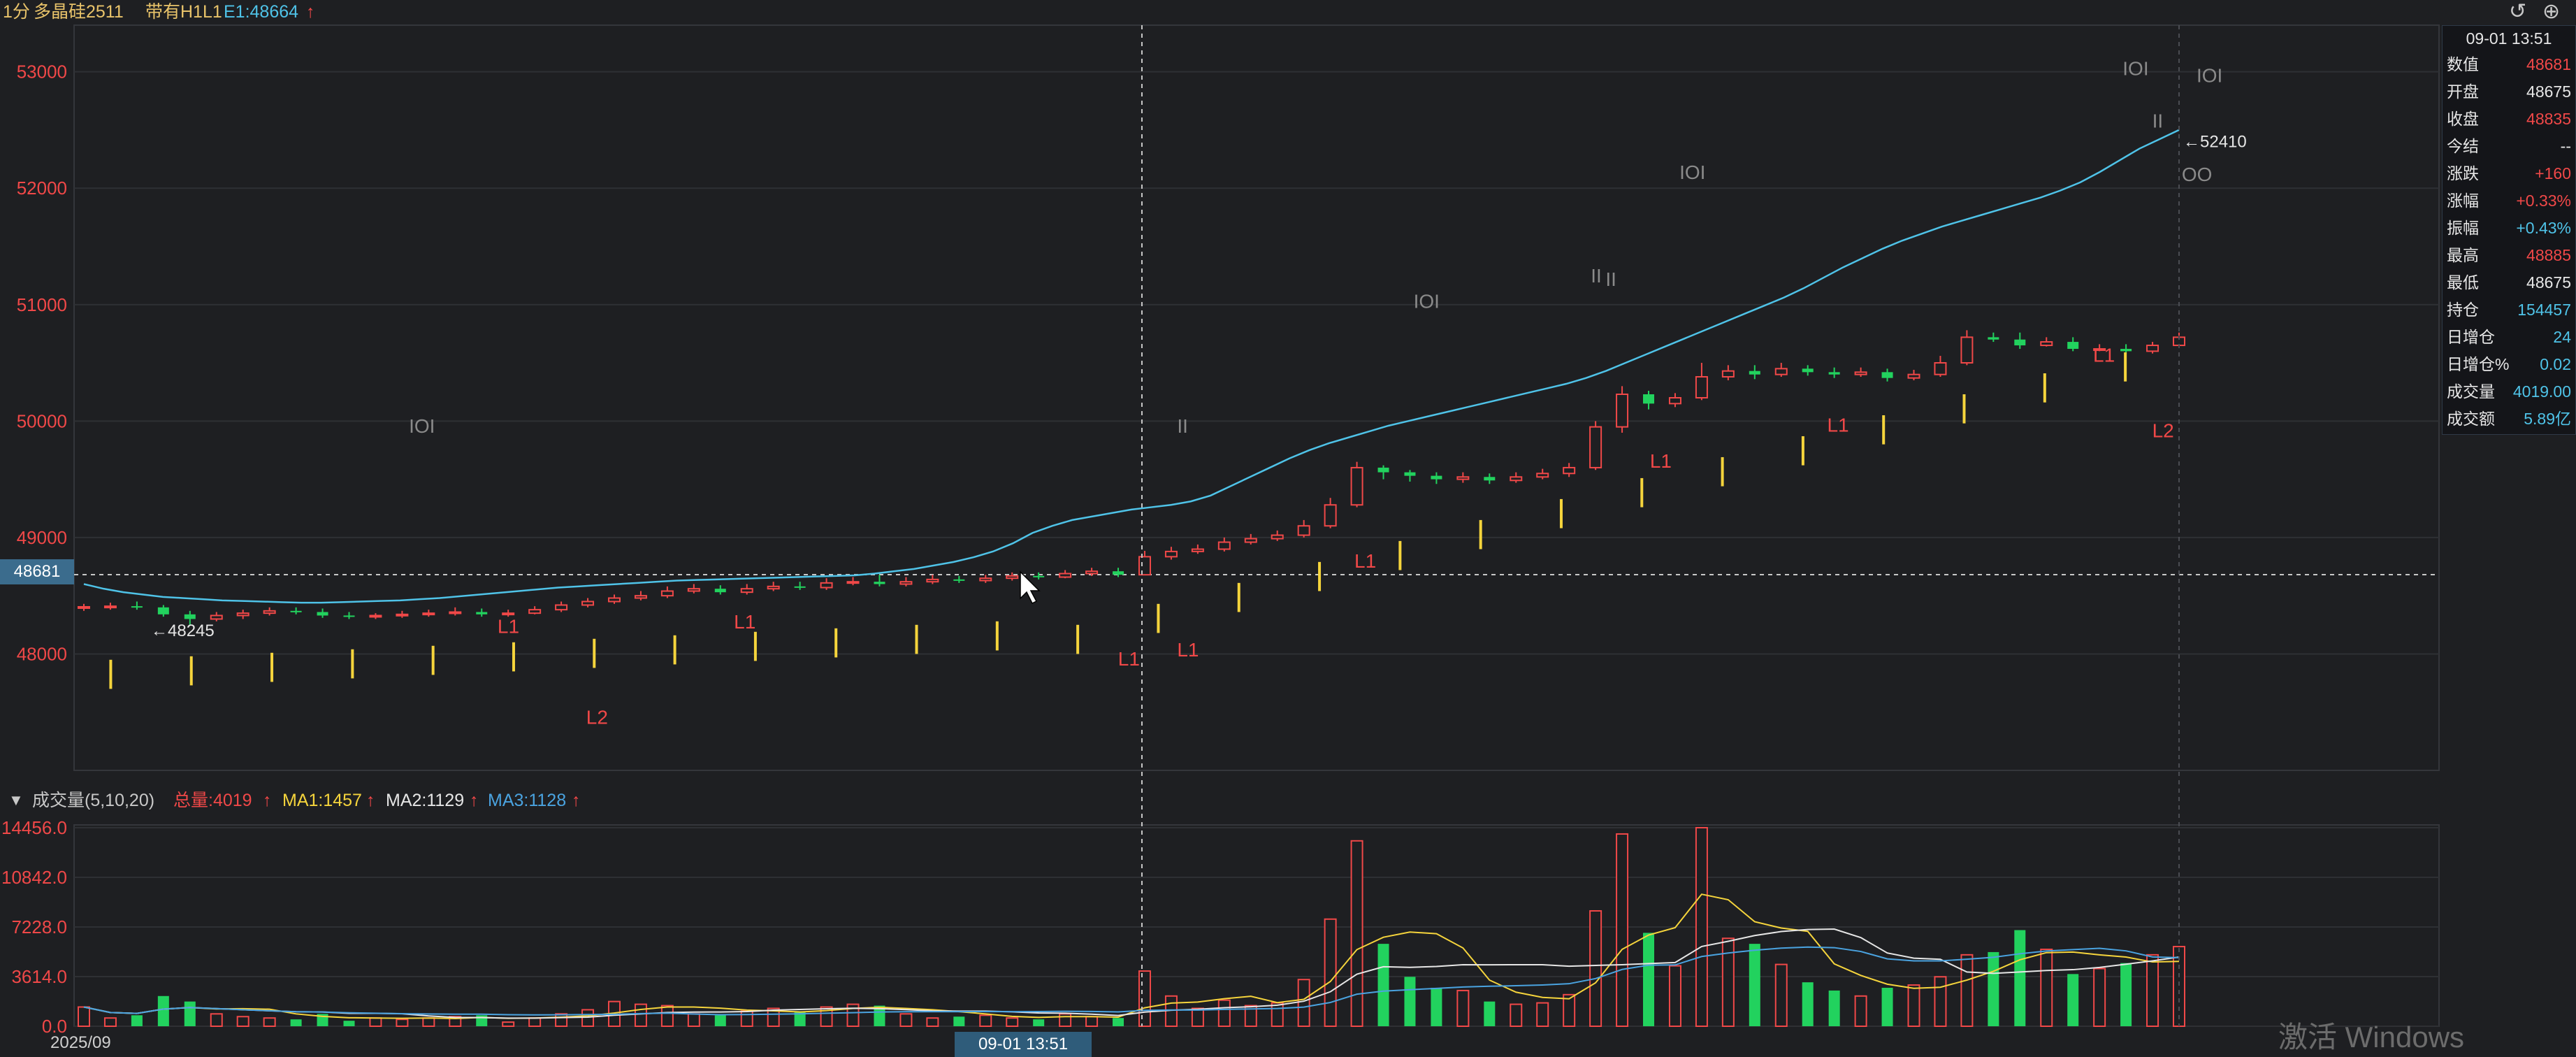  What do you see at coordinates (2518, 12) in the screenshot?
I see `undo-icon: ↺` at bounding box center [2518, 12].